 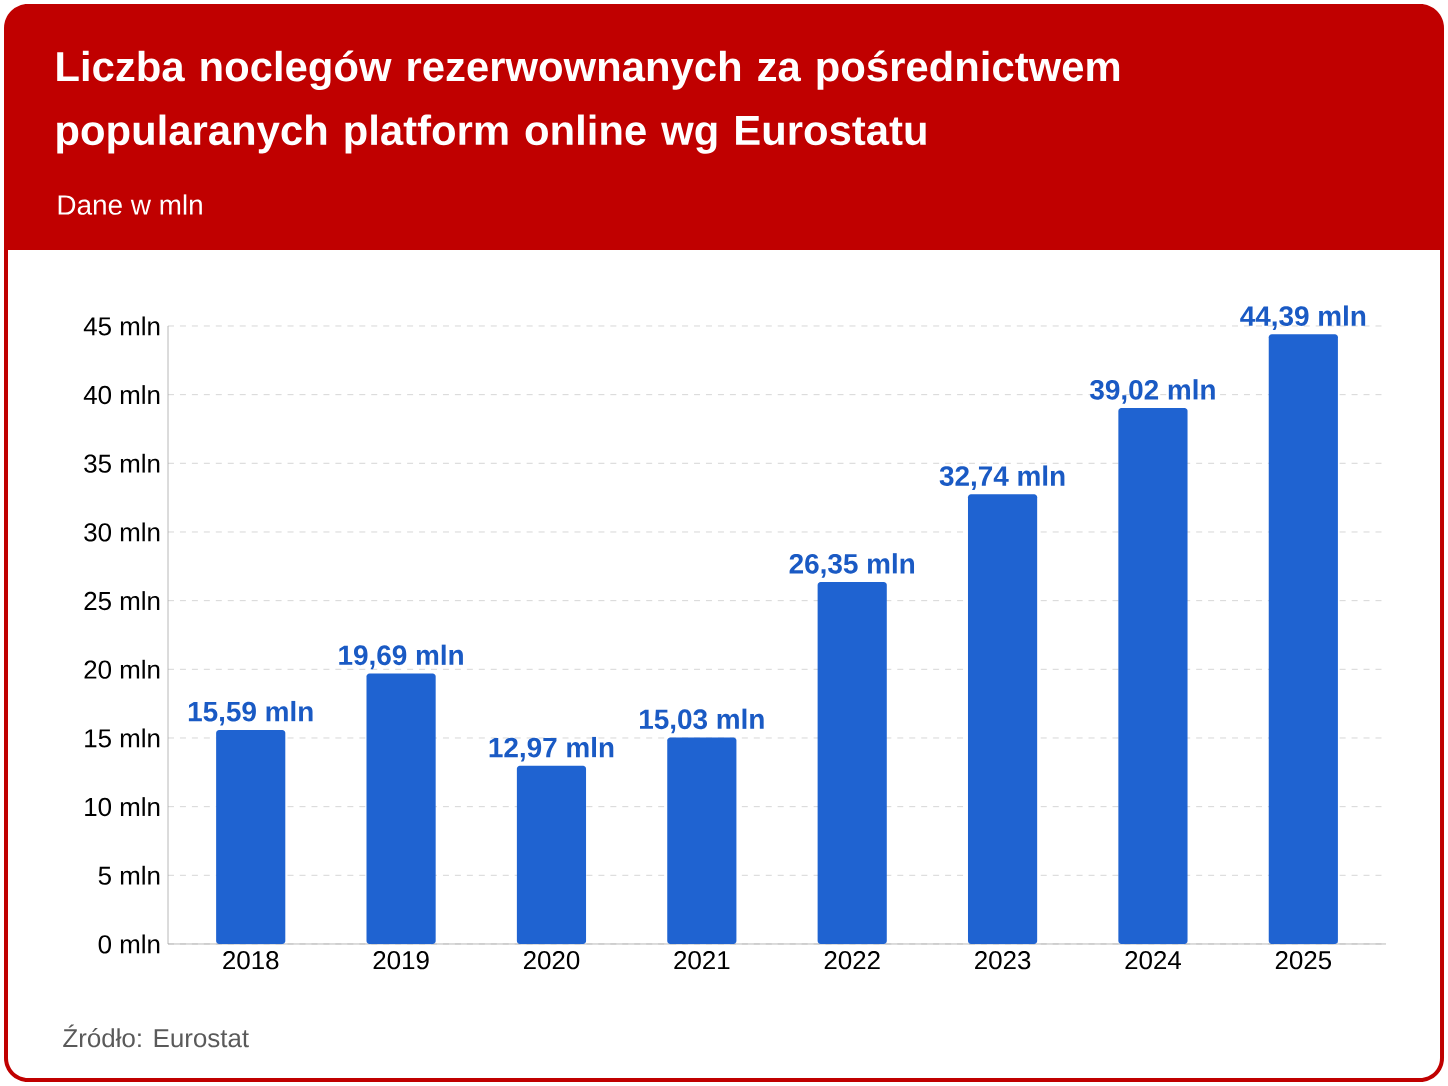 What do you see at coordinates (551, 960) in the screenshot?
I see `x-tick-label: 2020` at bounding box center [551, 960].